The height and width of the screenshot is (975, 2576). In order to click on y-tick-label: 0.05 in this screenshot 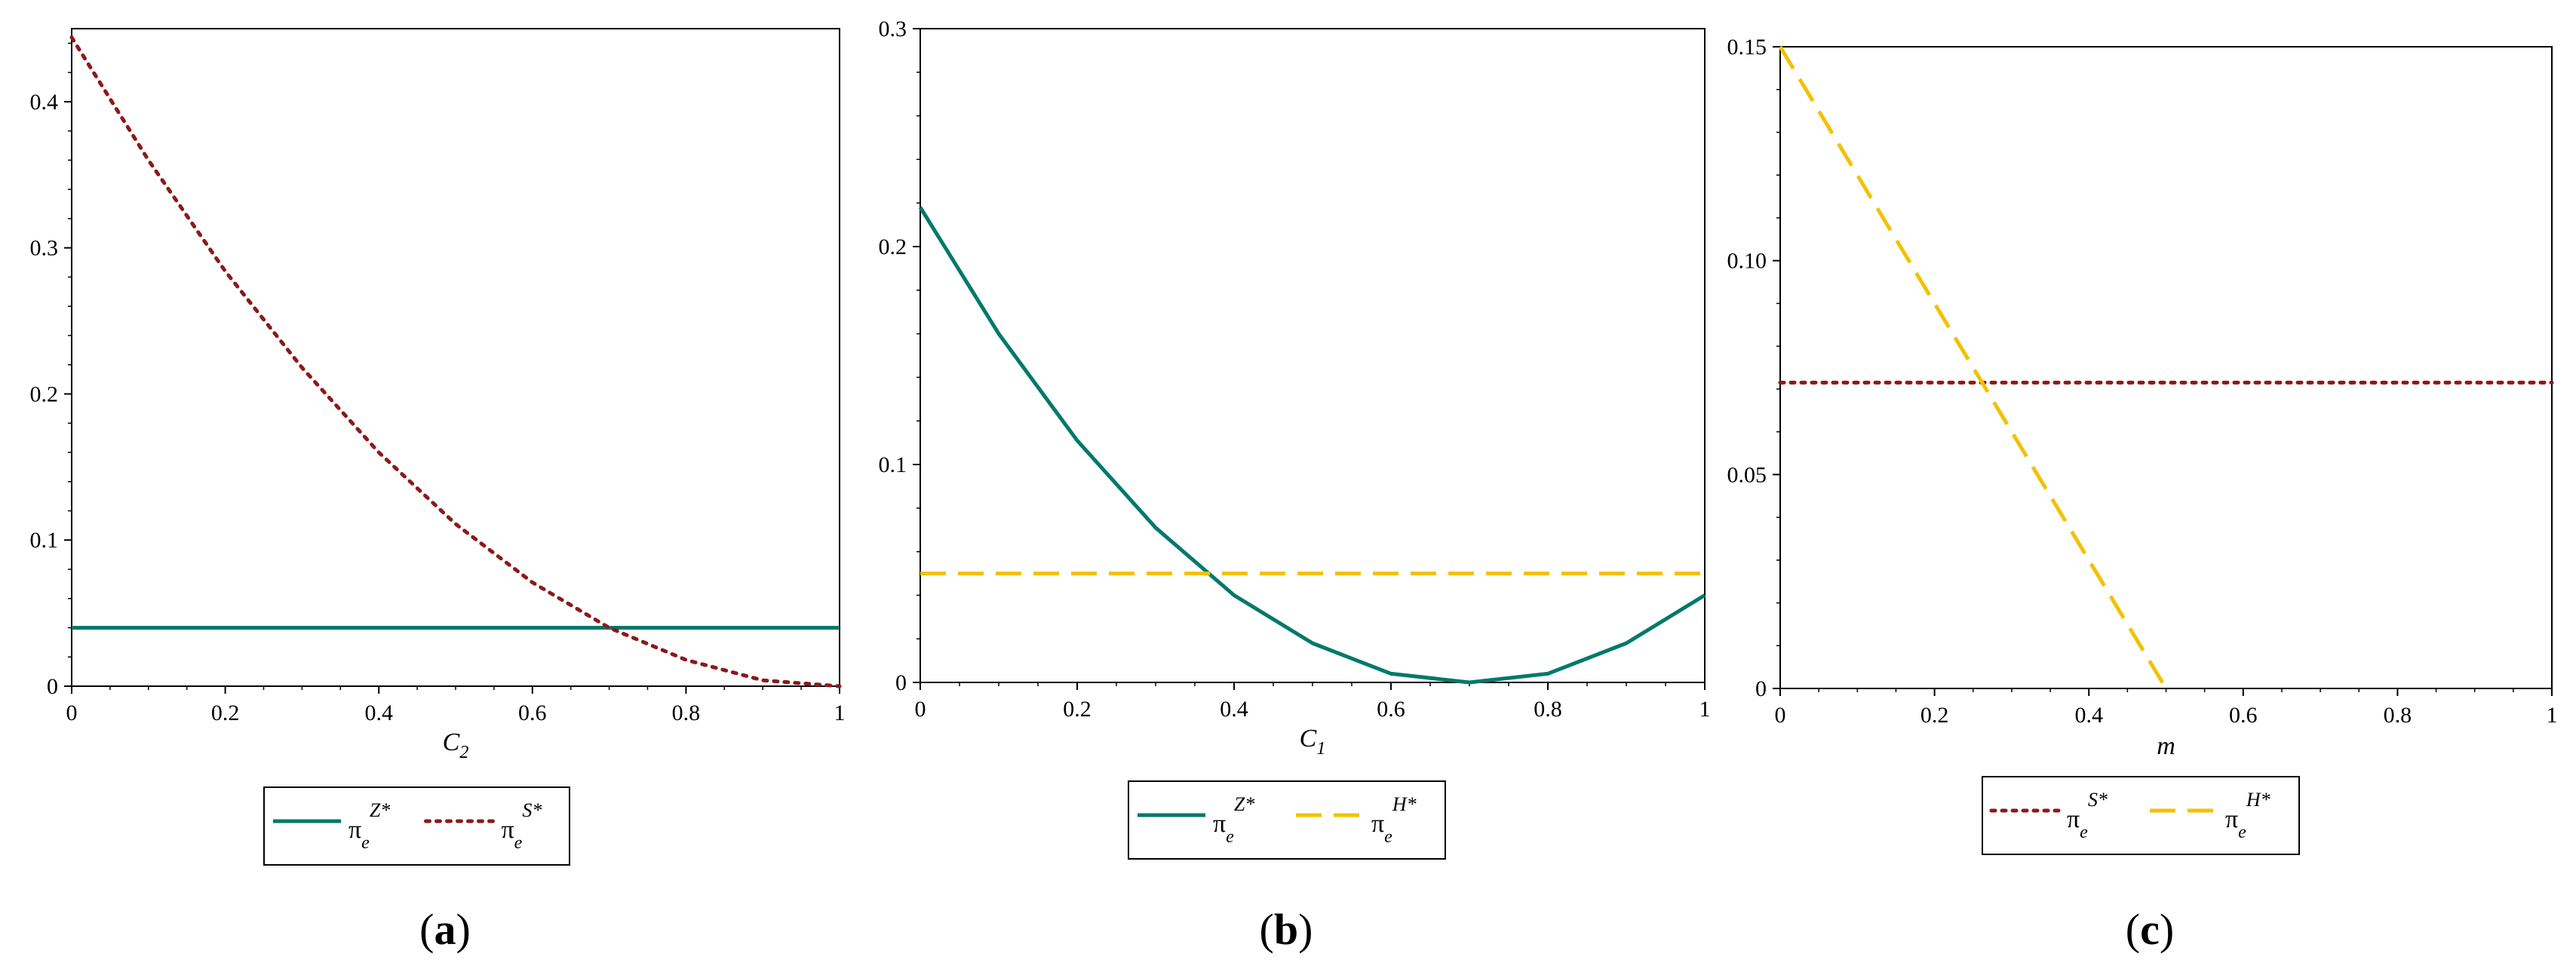, I will do `click(1747, 474)`.